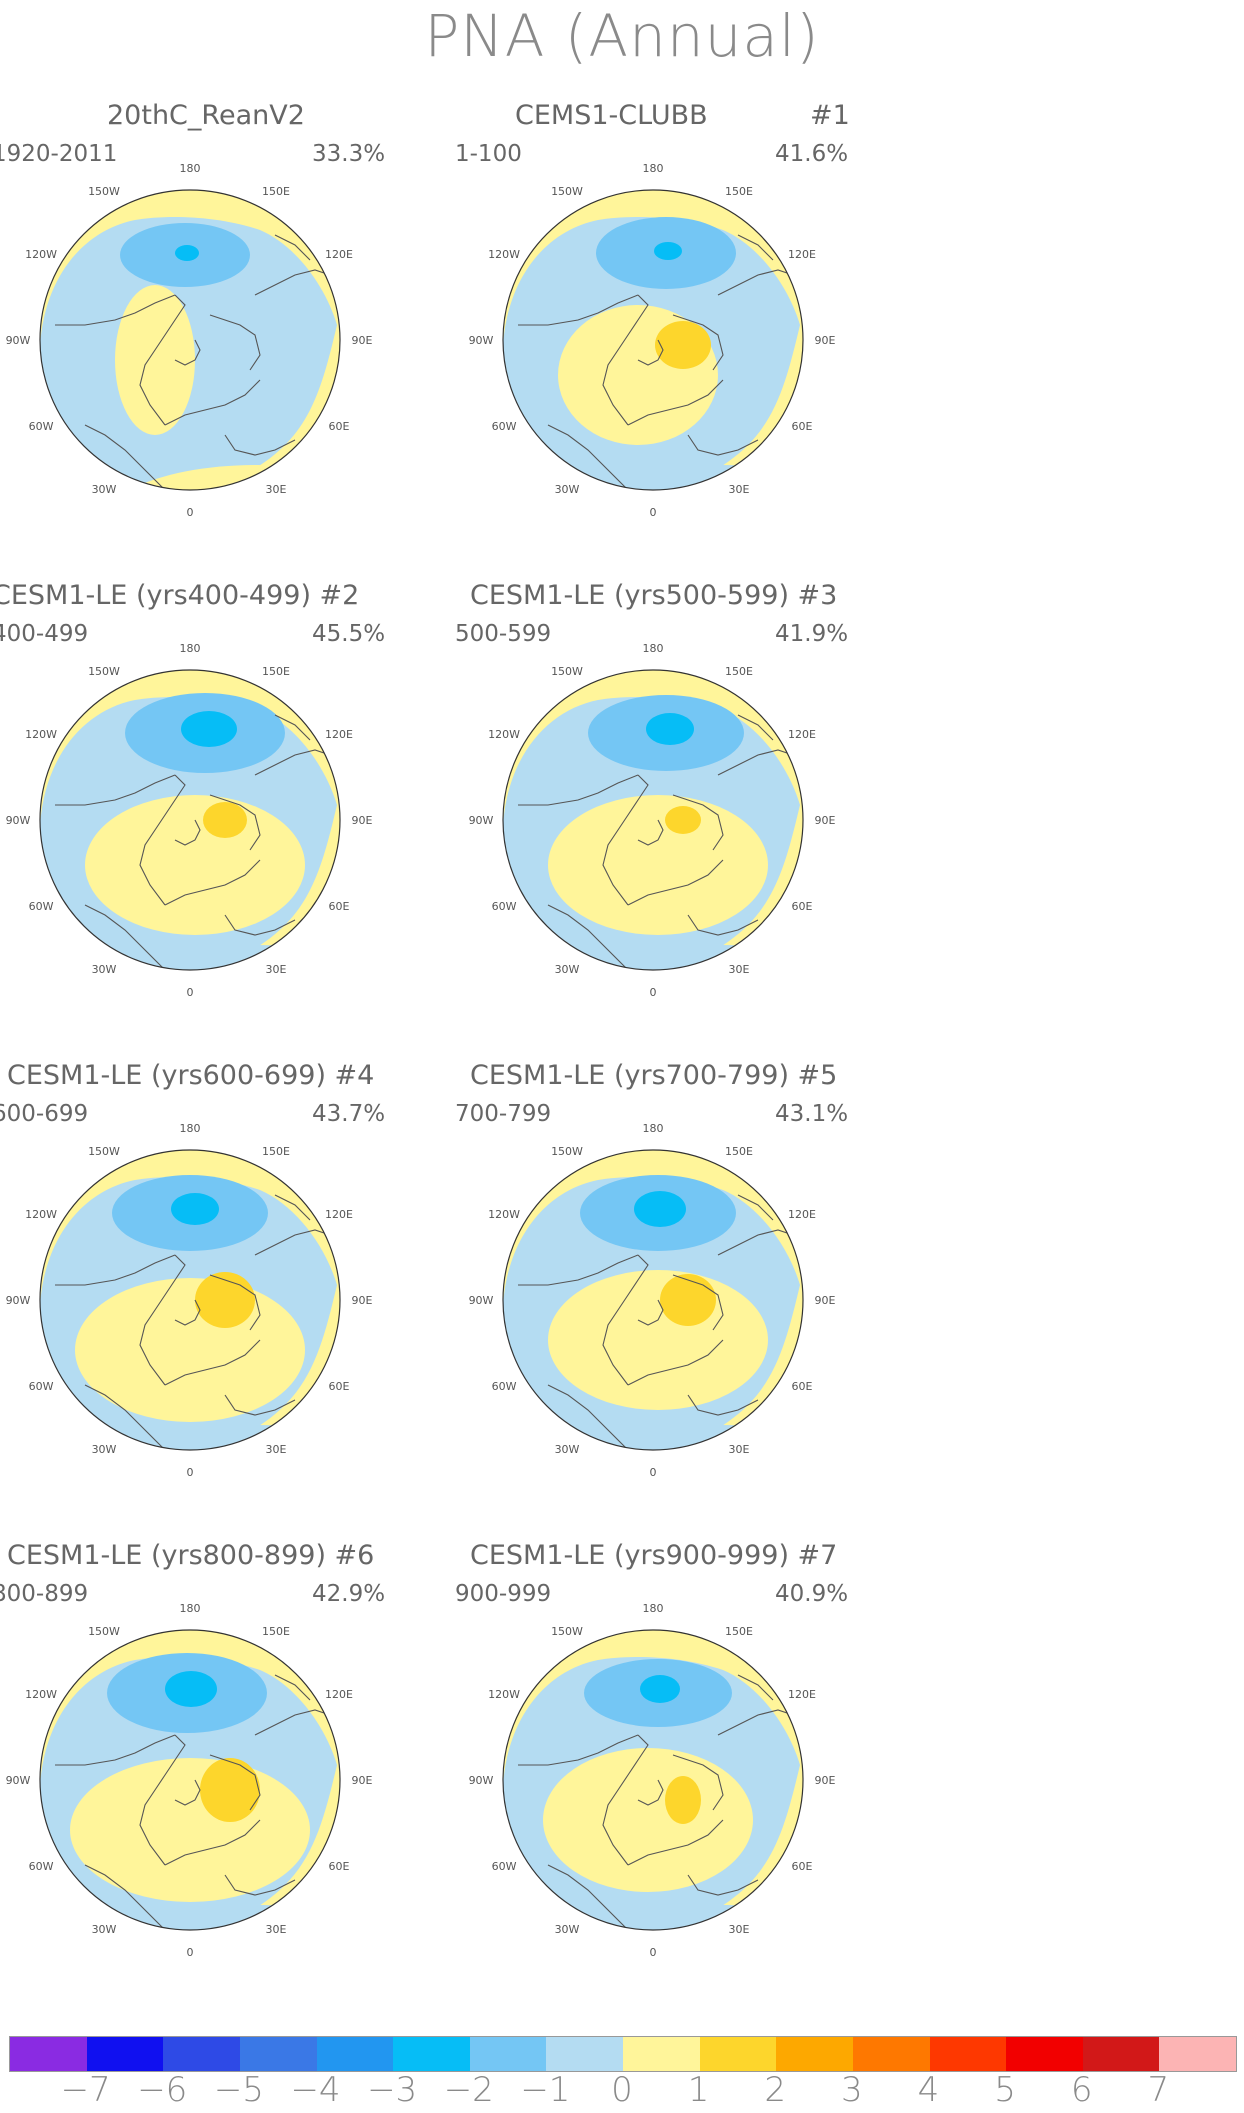 This screenshot has width=1244, height=2113. I want to click on panel-percent: 42.9%, so click(349, 1594).